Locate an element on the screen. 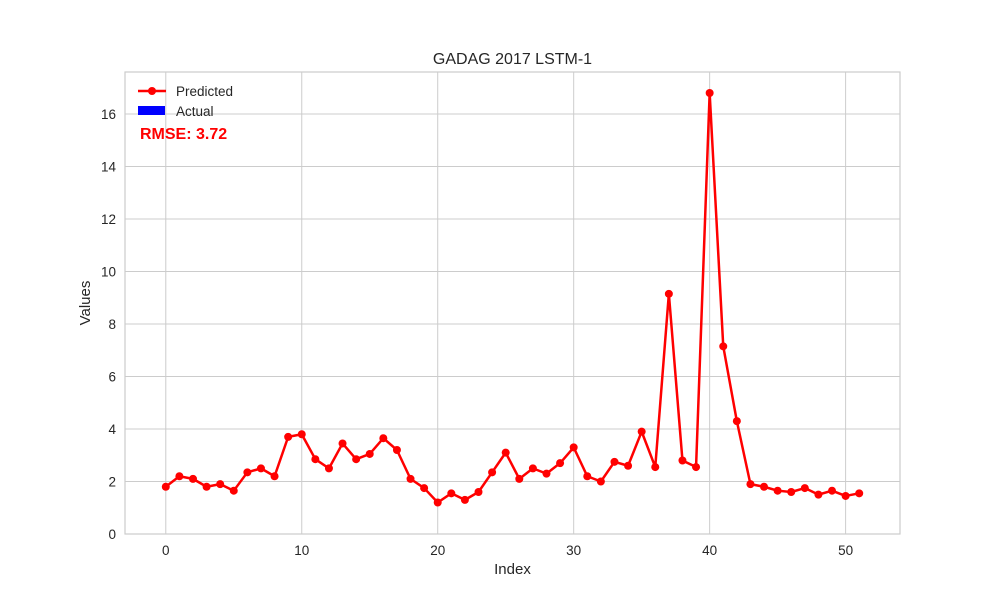 The width and height of the screenshot is (1000, 600). legend-swatch-actual is located at coordinates (151, 110).